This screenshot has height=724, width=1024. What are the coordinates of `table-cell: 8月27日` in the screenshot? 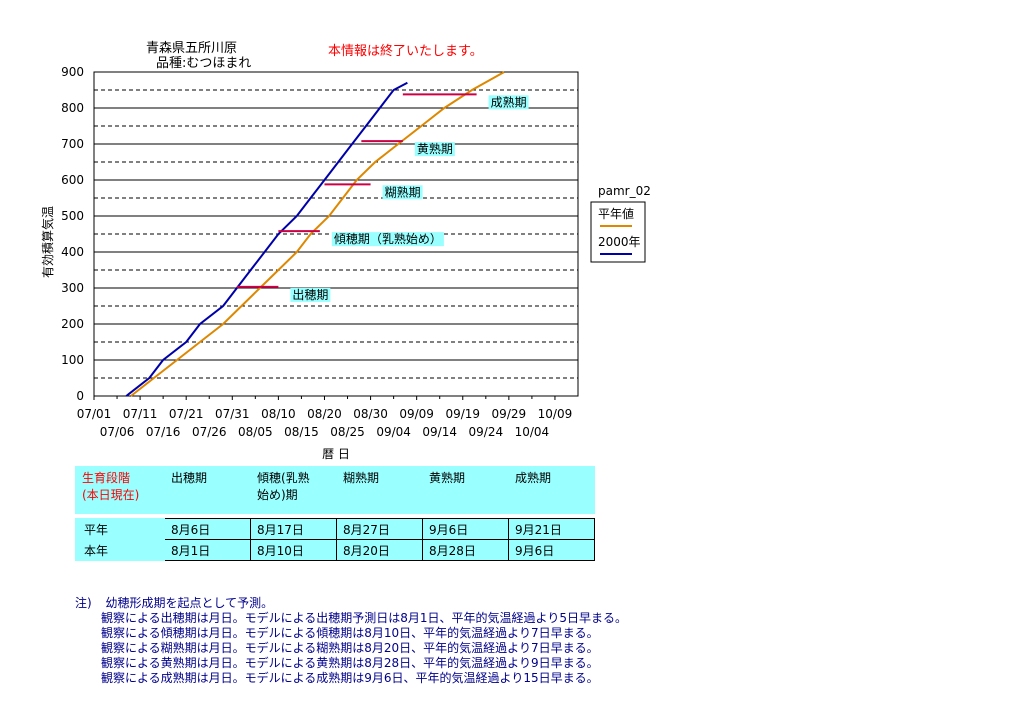 It's located at (379, 529).